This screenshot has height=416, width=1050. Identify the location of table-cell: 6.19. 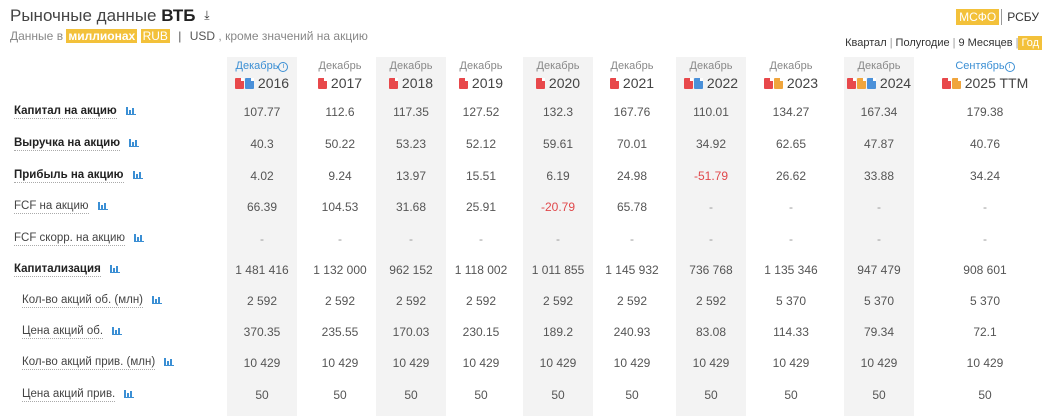
(558, 176).